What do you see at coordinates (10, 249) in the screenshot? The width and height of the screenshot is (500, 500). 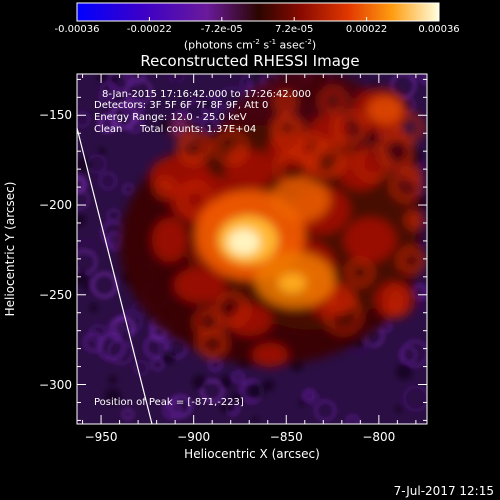 I see `y-axis-label: Heliocentric Y (arcsec)` at bounding box center [10, 249].